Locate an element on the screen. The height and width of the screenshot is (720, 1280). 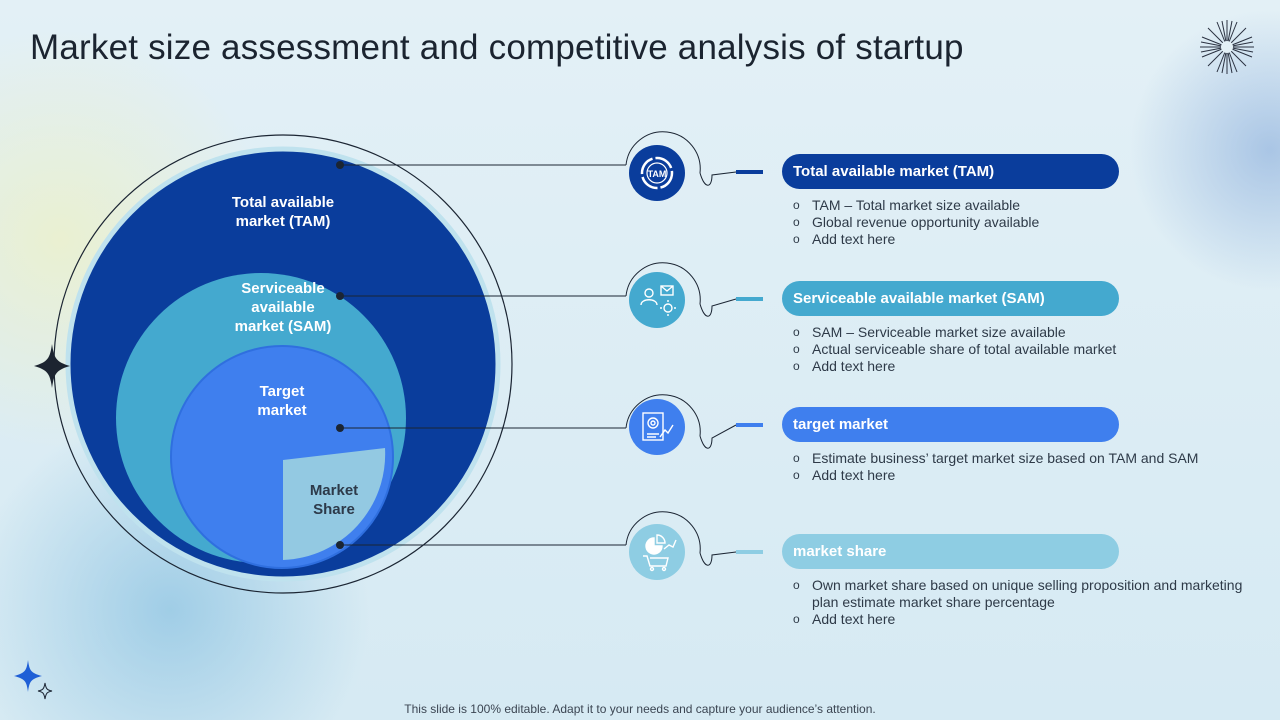
tam-icon is located at coordinates (657, 173).